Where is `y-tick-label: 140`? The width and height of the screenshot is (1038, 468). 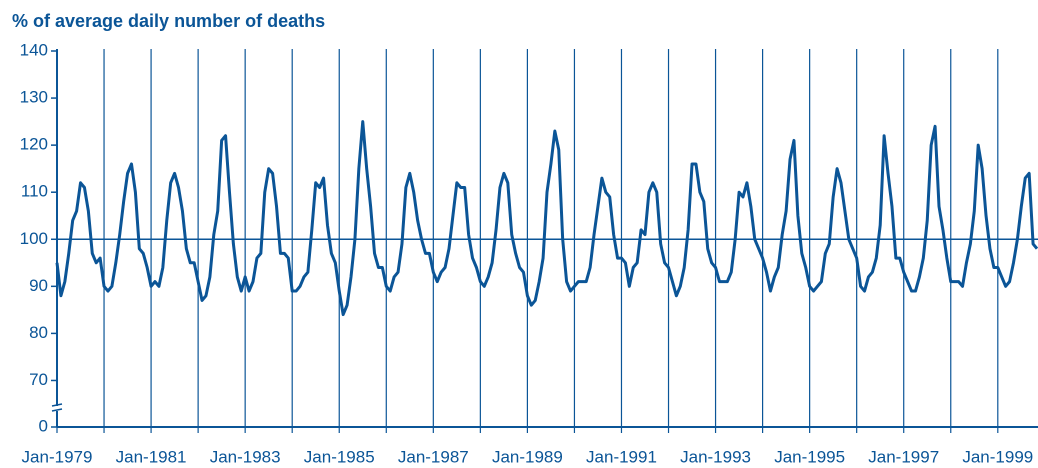 y-tick-label: 140 is located at coordinates (34, 49).